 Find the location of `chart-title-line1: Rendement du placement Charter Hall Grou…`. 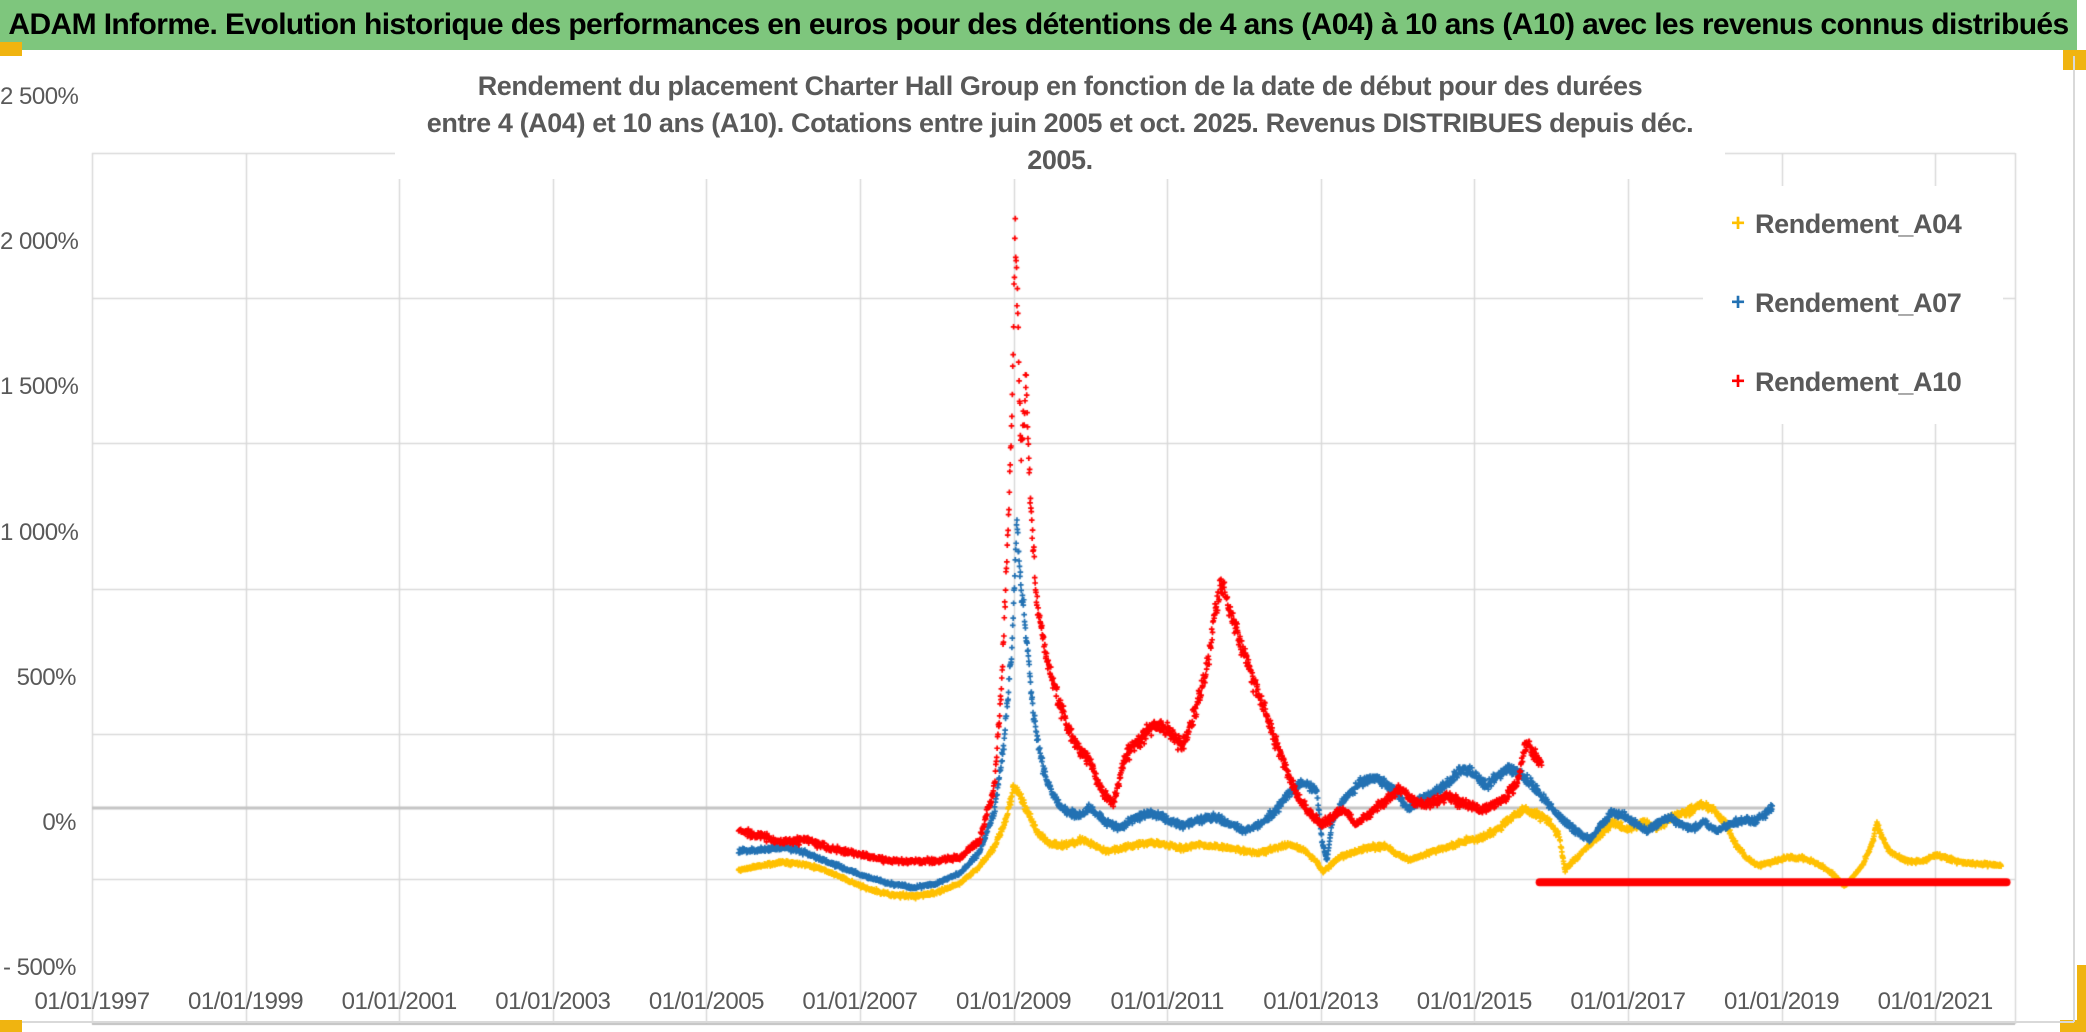

chart-title-line1: Rendement du placement Charter Hall Grou… is located at coordinates (1060, 86).